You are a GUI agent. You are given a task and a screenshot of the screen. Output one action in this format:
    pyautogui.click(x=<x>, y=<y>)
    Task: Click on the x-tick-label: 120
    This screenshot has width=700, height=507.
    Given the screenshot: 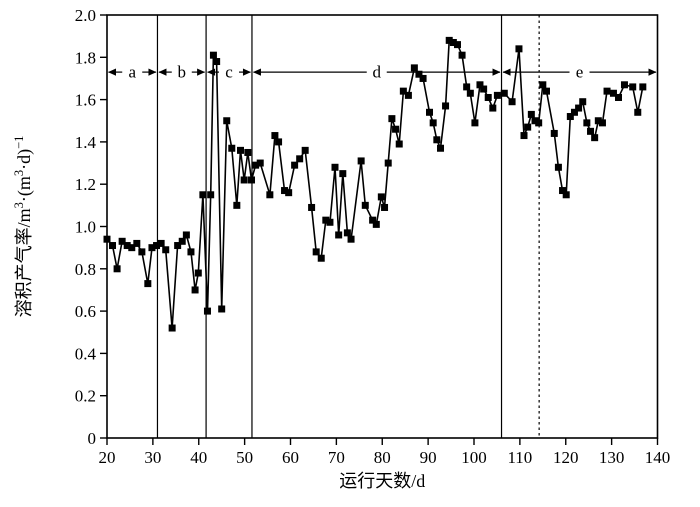 What is the action you would take?
    pyautogui.click(x=566, y=457)
    